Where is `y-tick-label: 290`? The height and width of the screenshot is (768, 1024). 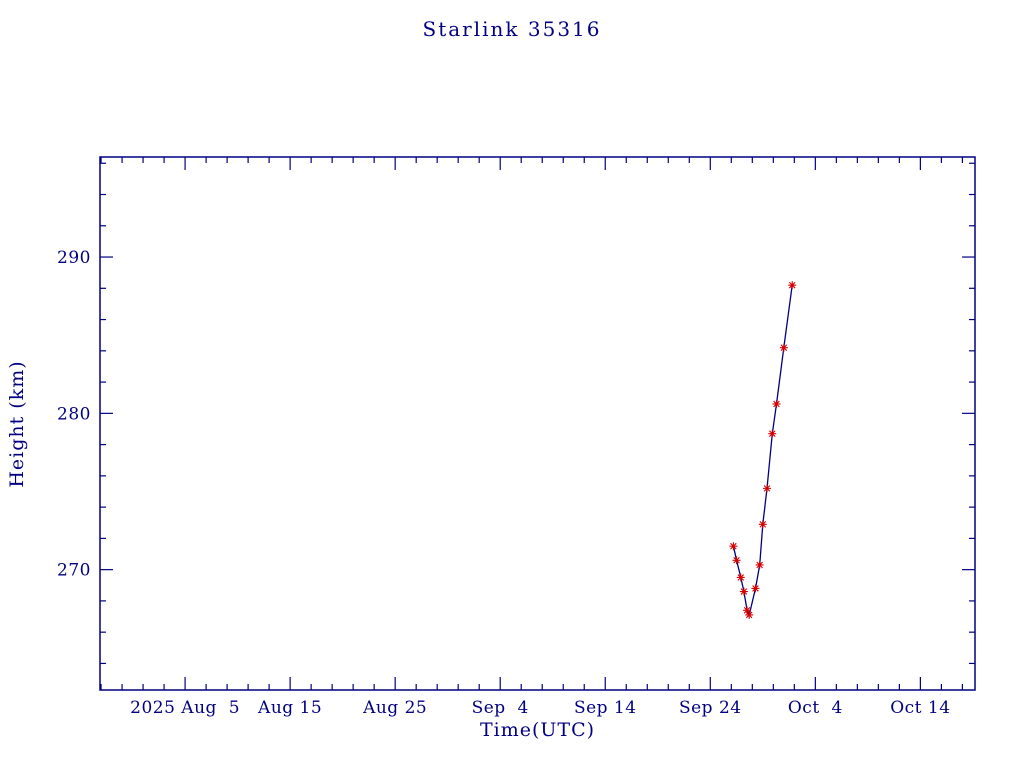 y-tick-label: 290 is located at coordinates (74, 258).